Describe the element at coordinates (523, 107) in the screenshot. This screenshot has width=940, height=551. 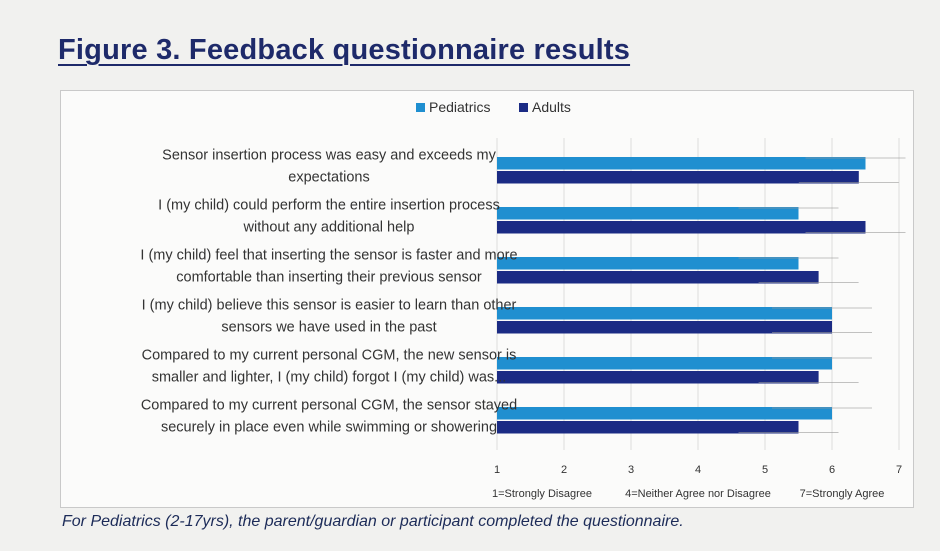
I see `legend-swatch-adults` at that location.